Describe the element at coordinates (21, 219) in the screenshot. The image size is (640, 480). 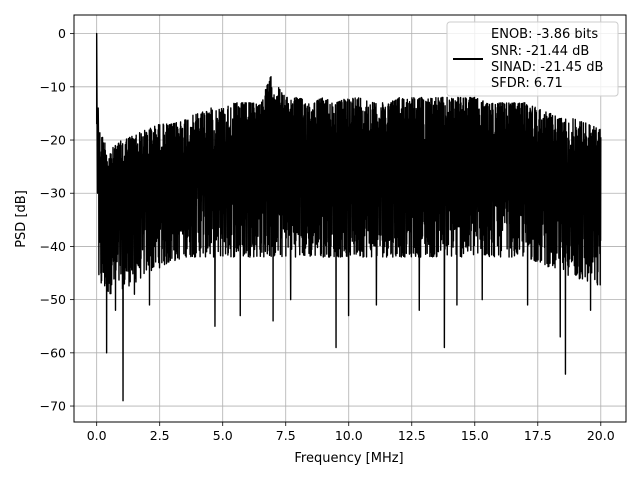
I see `y-axis-label: PSD [dB]` at that location.